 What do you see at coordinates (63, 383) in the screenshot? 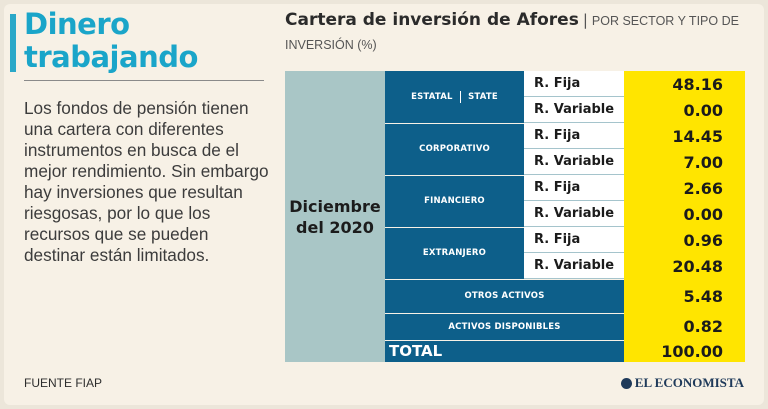
I see `source-note: FUENTE FIAP` at bounding box center [63, 383].